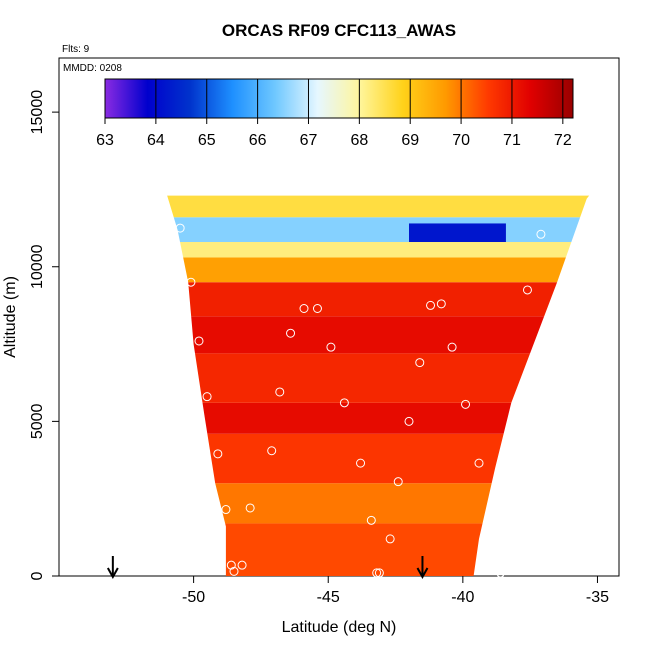 This screenshot has height=650, width=650. I want to click on y-axis: 0 5000 10000 15000, so click(44, 335).